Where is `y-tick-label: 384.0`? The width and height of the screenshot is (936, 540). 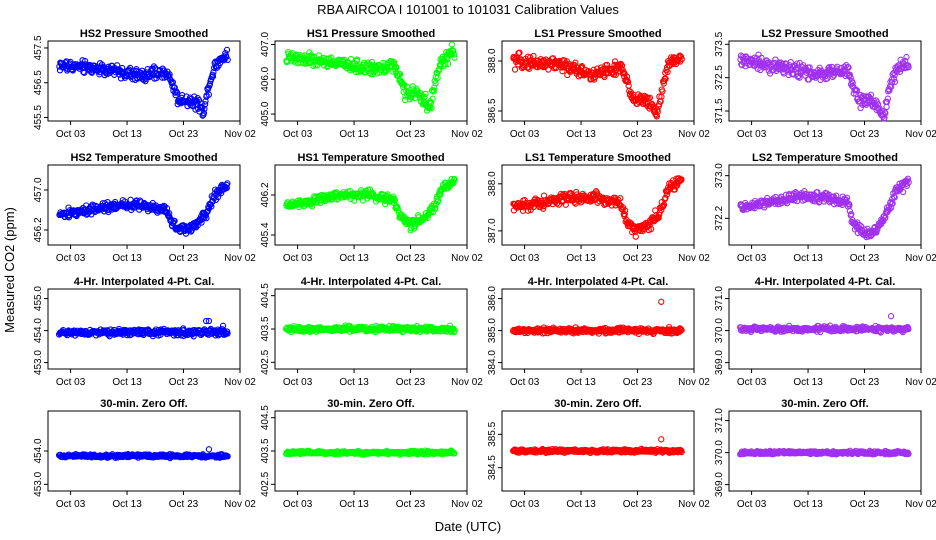
y-tick-label: 384.0 is located at coordinates (492, 362).